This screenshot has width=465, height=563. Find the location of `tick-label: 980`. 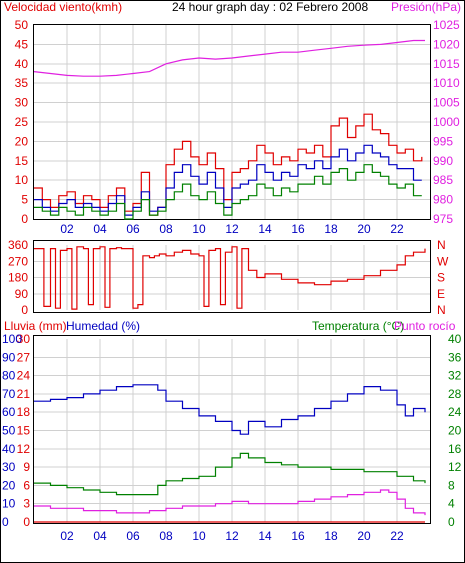

tick-label: 980 is located at coordinates (443, 200).